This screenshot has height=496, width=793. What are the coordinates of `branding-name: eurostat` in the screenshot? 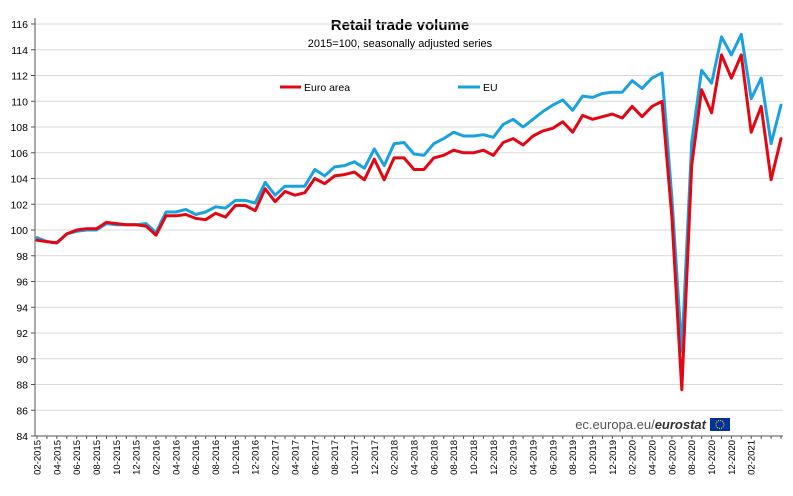 It's located at (681, 424).